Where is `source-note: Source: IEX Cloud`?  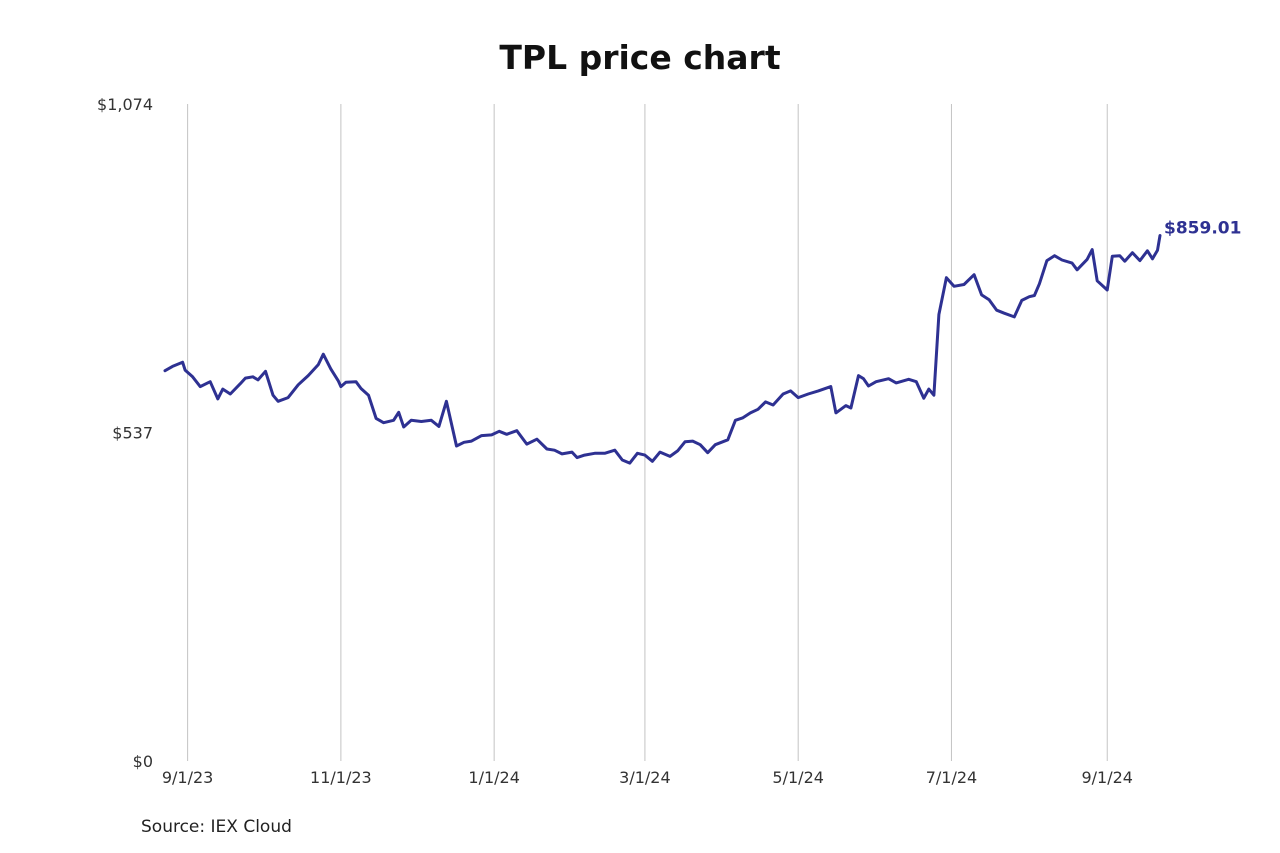
source-note: Source: IEX Cloud is located at coordinates (216, 827).